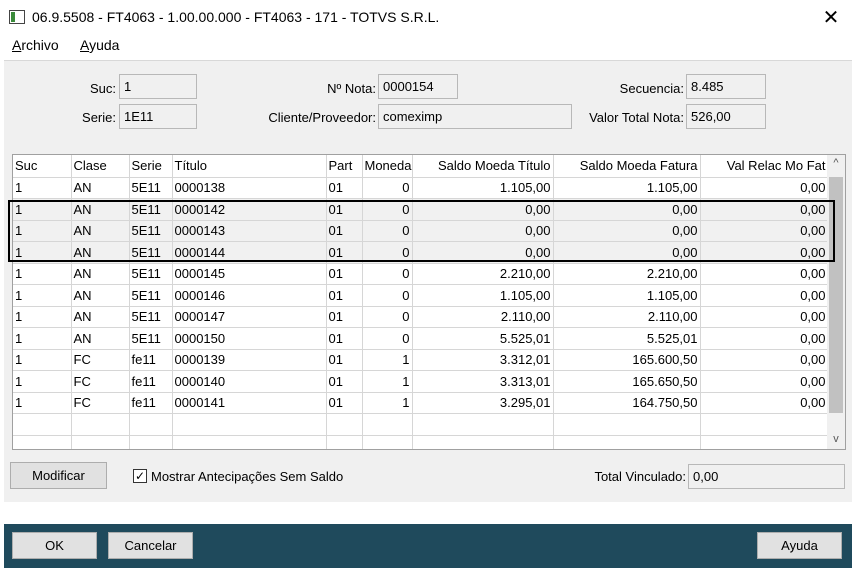 This screenshot has height=573, width=854. What do you see at coordinates (627, 338) in the screenshot?
I see `cell-saldo-fatura: 5.525,01` at bounding box center [627, 338].